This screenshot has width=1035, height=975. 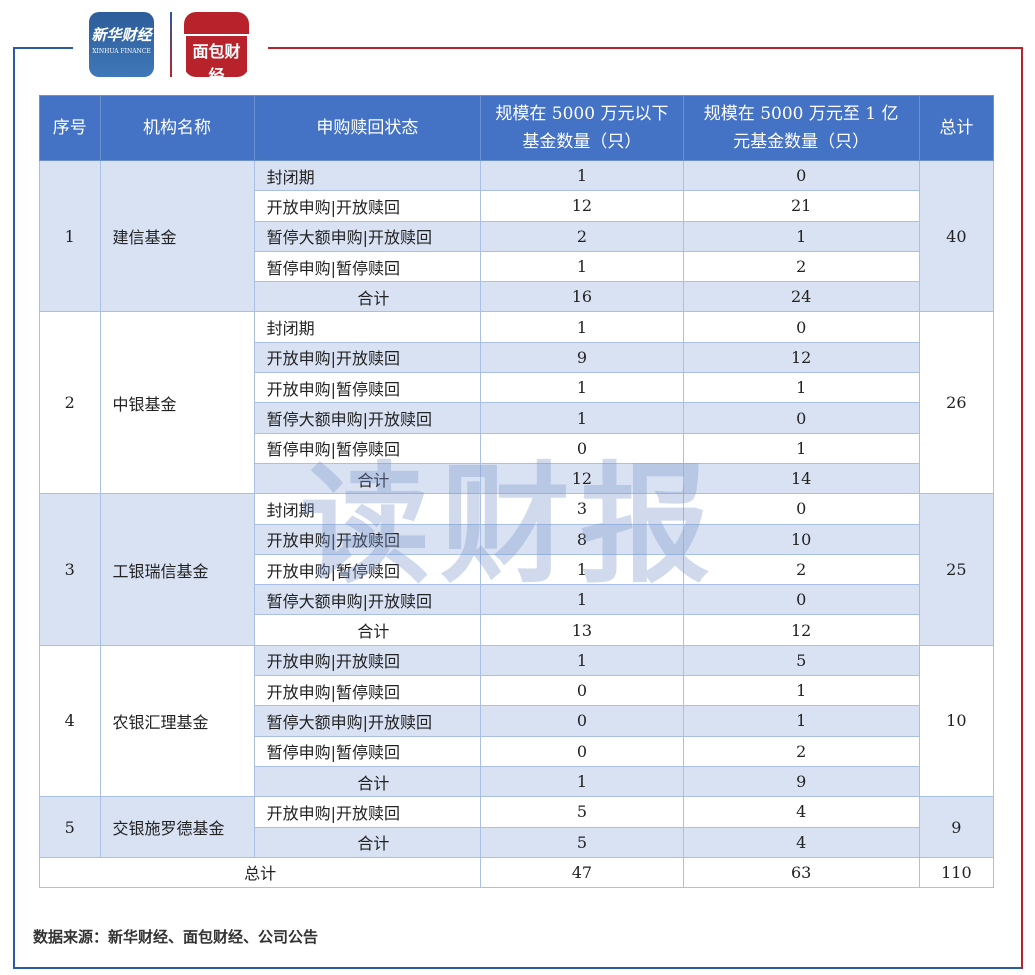 I want to click on group-total: 40, so click(x=956, y=236).